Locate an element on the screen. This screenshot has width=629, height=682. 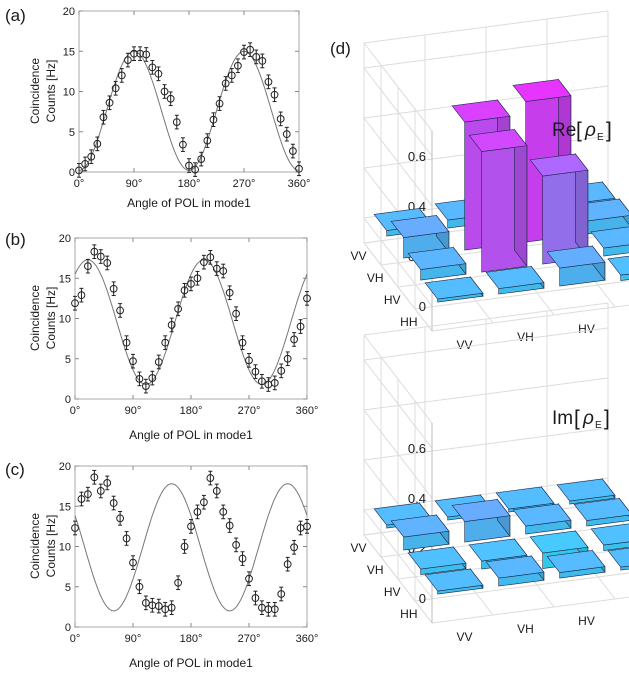
y-tick-label: 20 is located at coordinates (65, 239).